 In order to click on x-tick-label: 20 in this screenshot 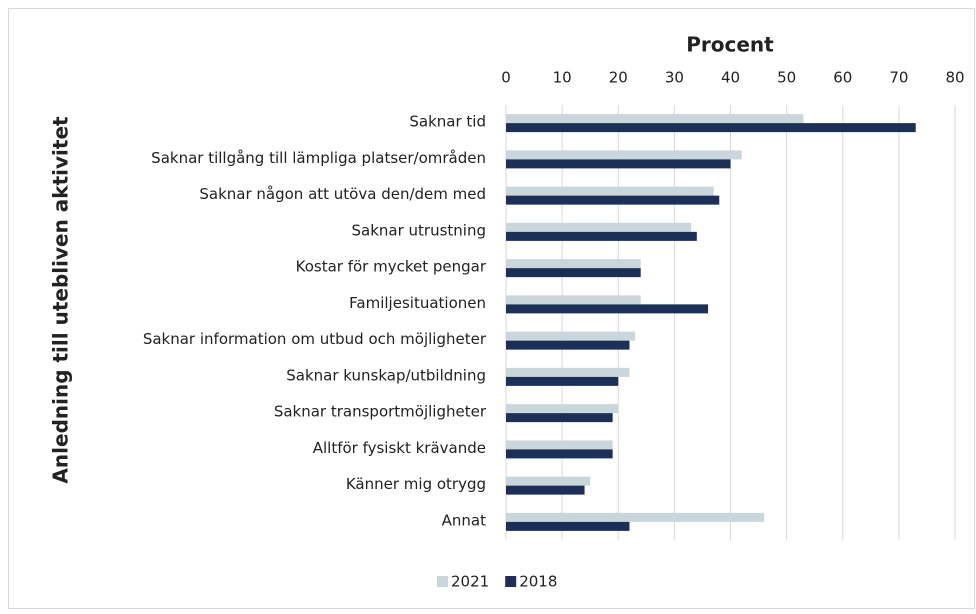, I will do `click(618, 78)`.